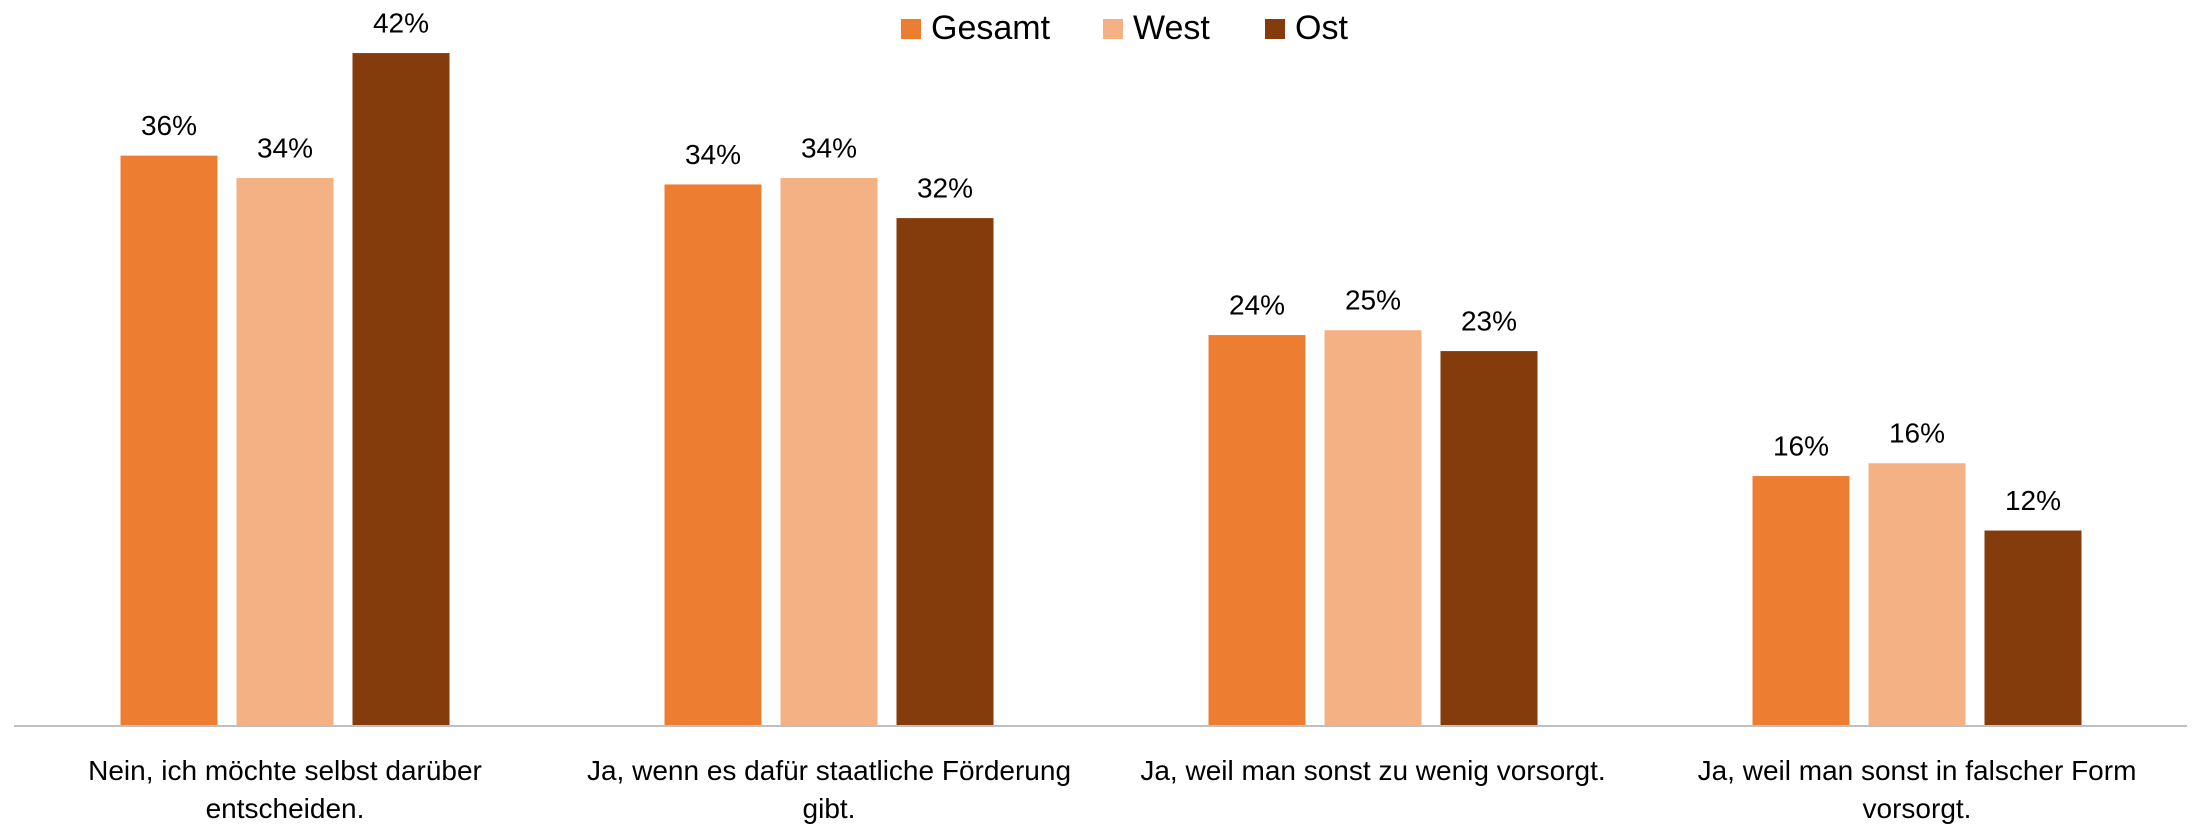 The image size is (2198, 824). I want to click on x-tick-label: Ja, weil man sonst zu wenig vorsorgt., so click(1373, 770).